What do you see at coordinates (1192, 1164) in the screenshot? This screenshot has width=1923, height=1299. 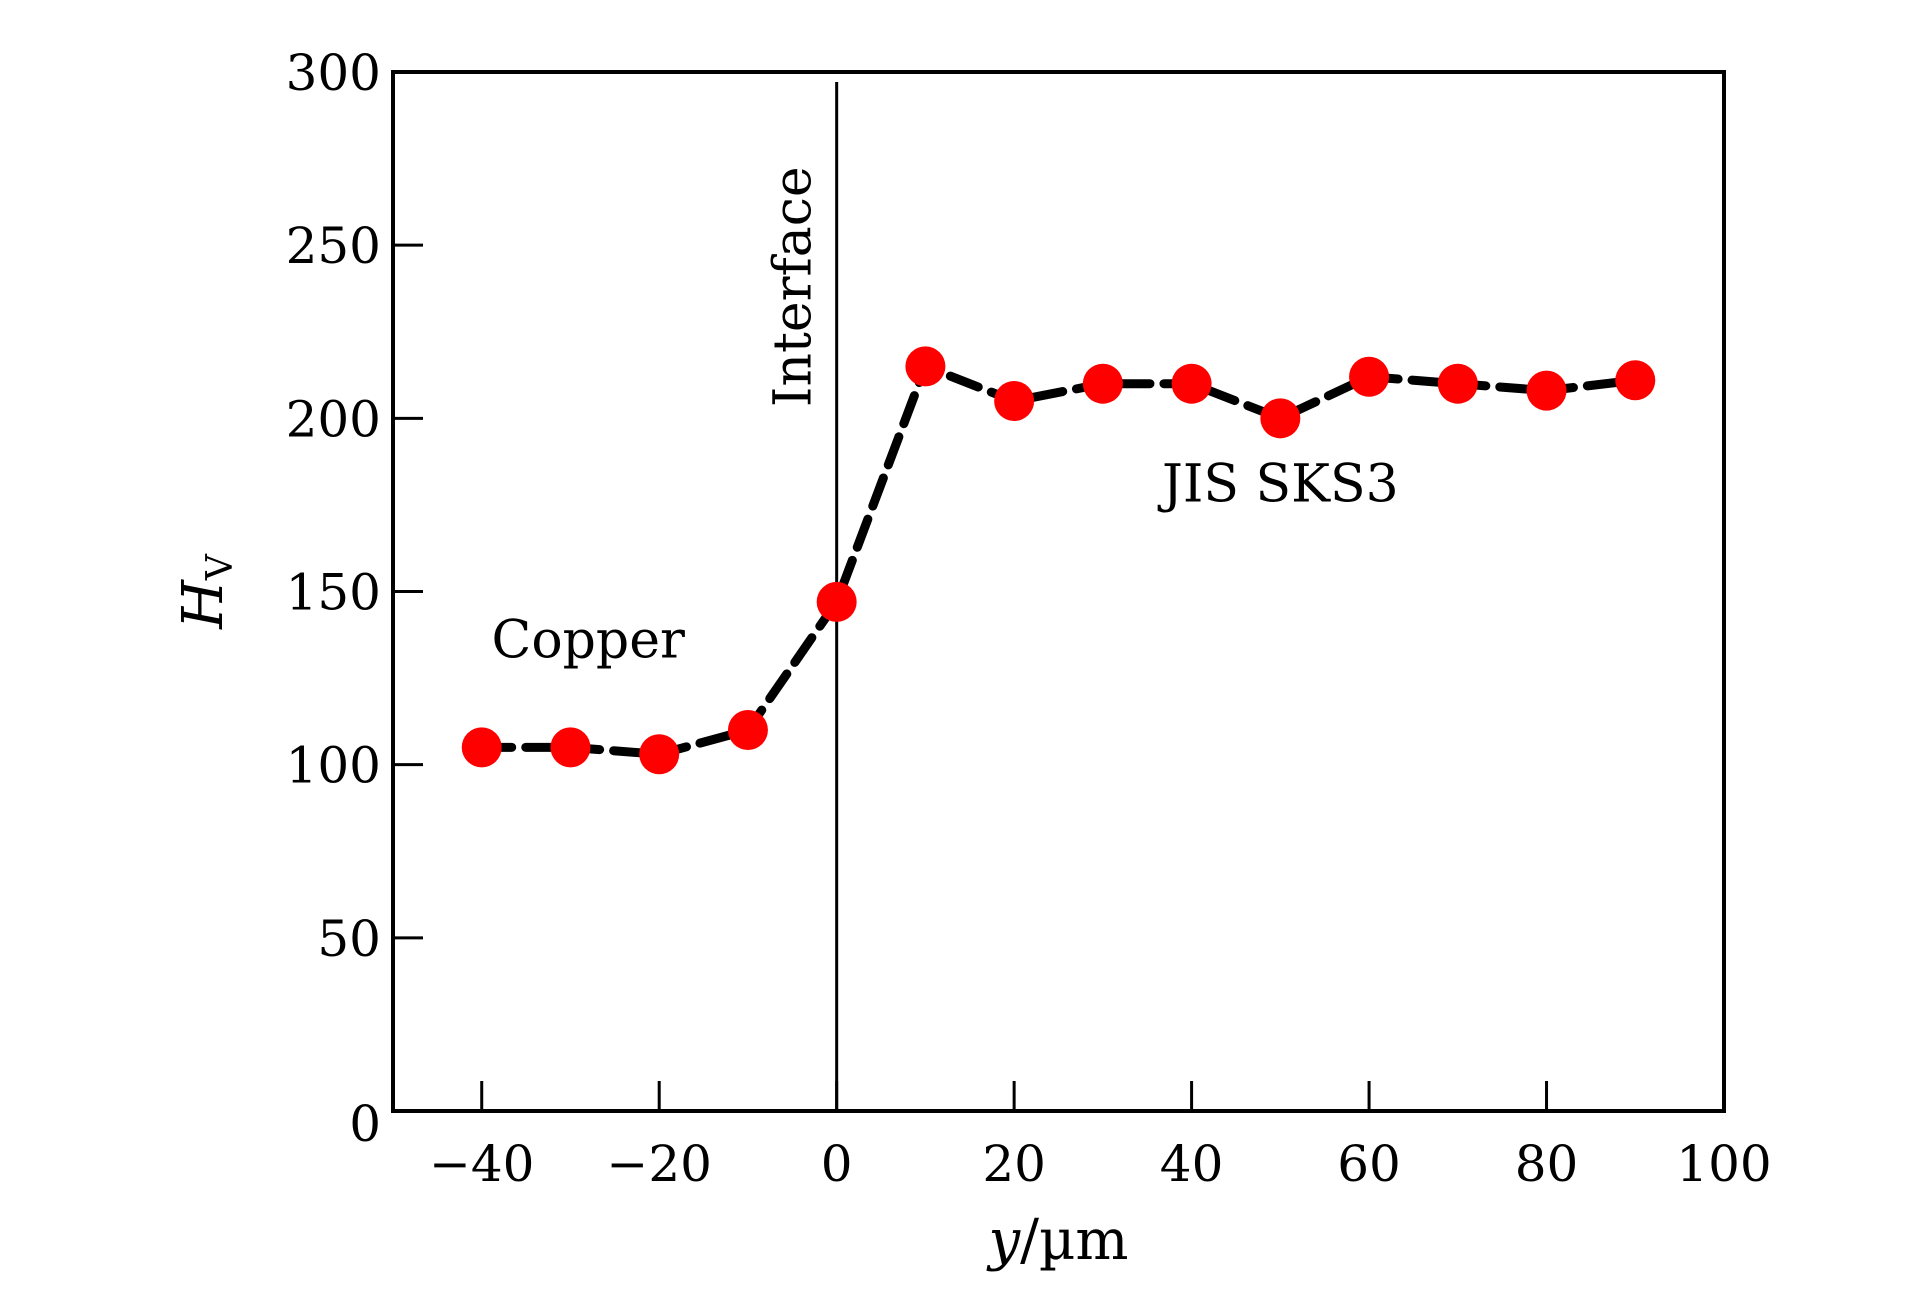 I see `x-tick-label: 40` at bounding box center [1192, 1164].